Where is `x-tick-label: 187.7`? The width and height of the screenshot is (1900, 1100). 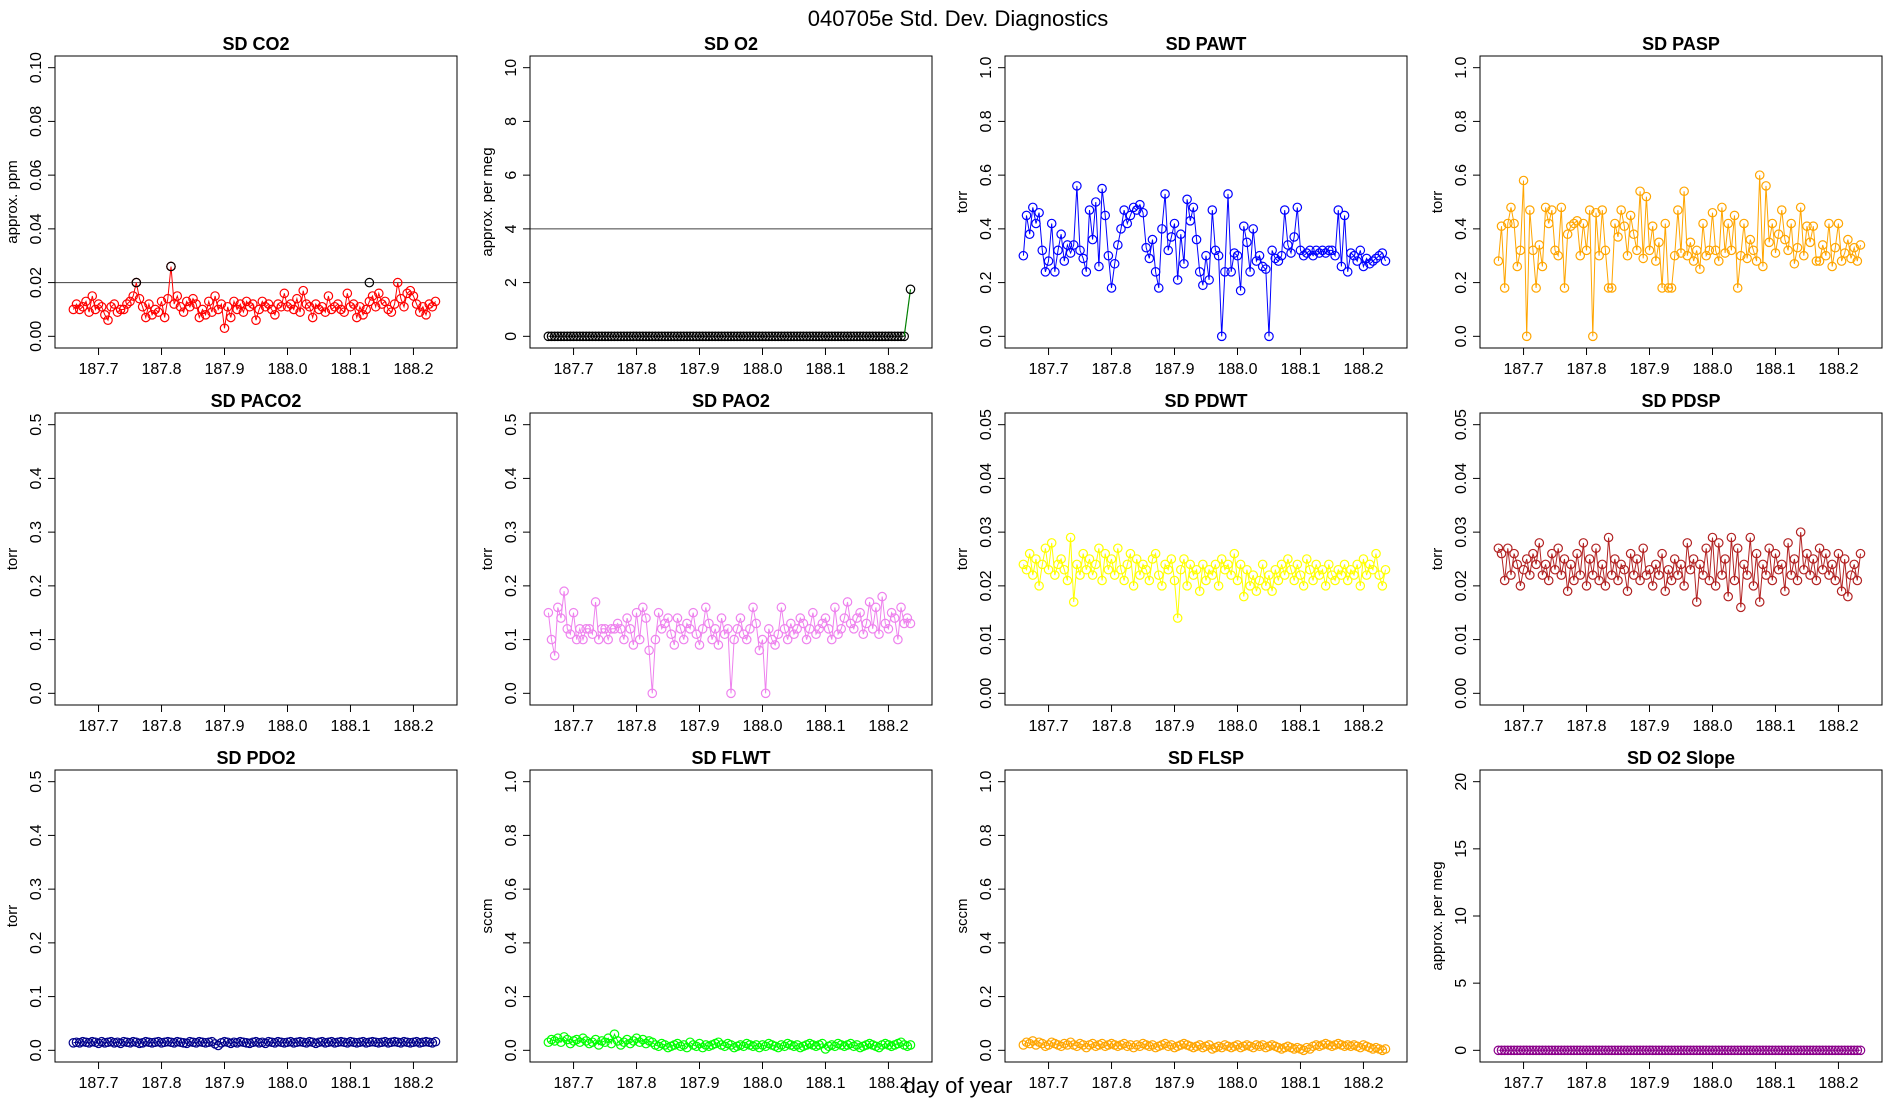
x-tick-label: 187.7 is located at coordinates (574, 726).